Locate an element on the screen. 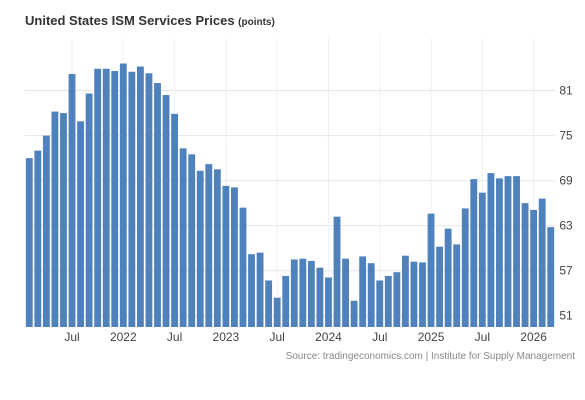  x-tick-label: 2025 is located at coordinates (431, 337).